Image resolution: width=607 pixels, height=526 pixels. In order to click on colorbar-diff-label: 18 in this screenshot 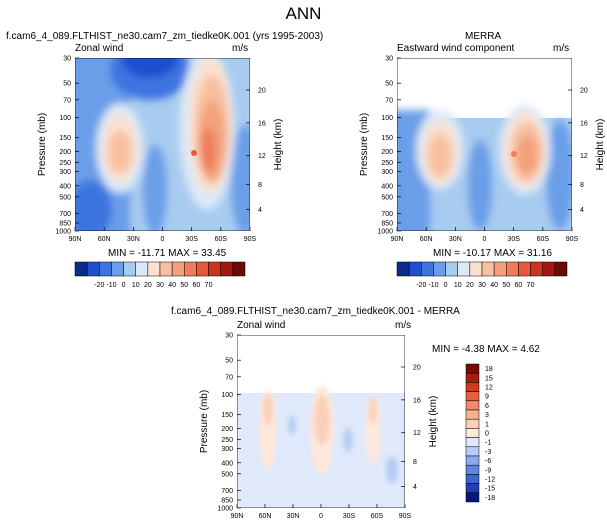, I will do `click(489, 369)`.